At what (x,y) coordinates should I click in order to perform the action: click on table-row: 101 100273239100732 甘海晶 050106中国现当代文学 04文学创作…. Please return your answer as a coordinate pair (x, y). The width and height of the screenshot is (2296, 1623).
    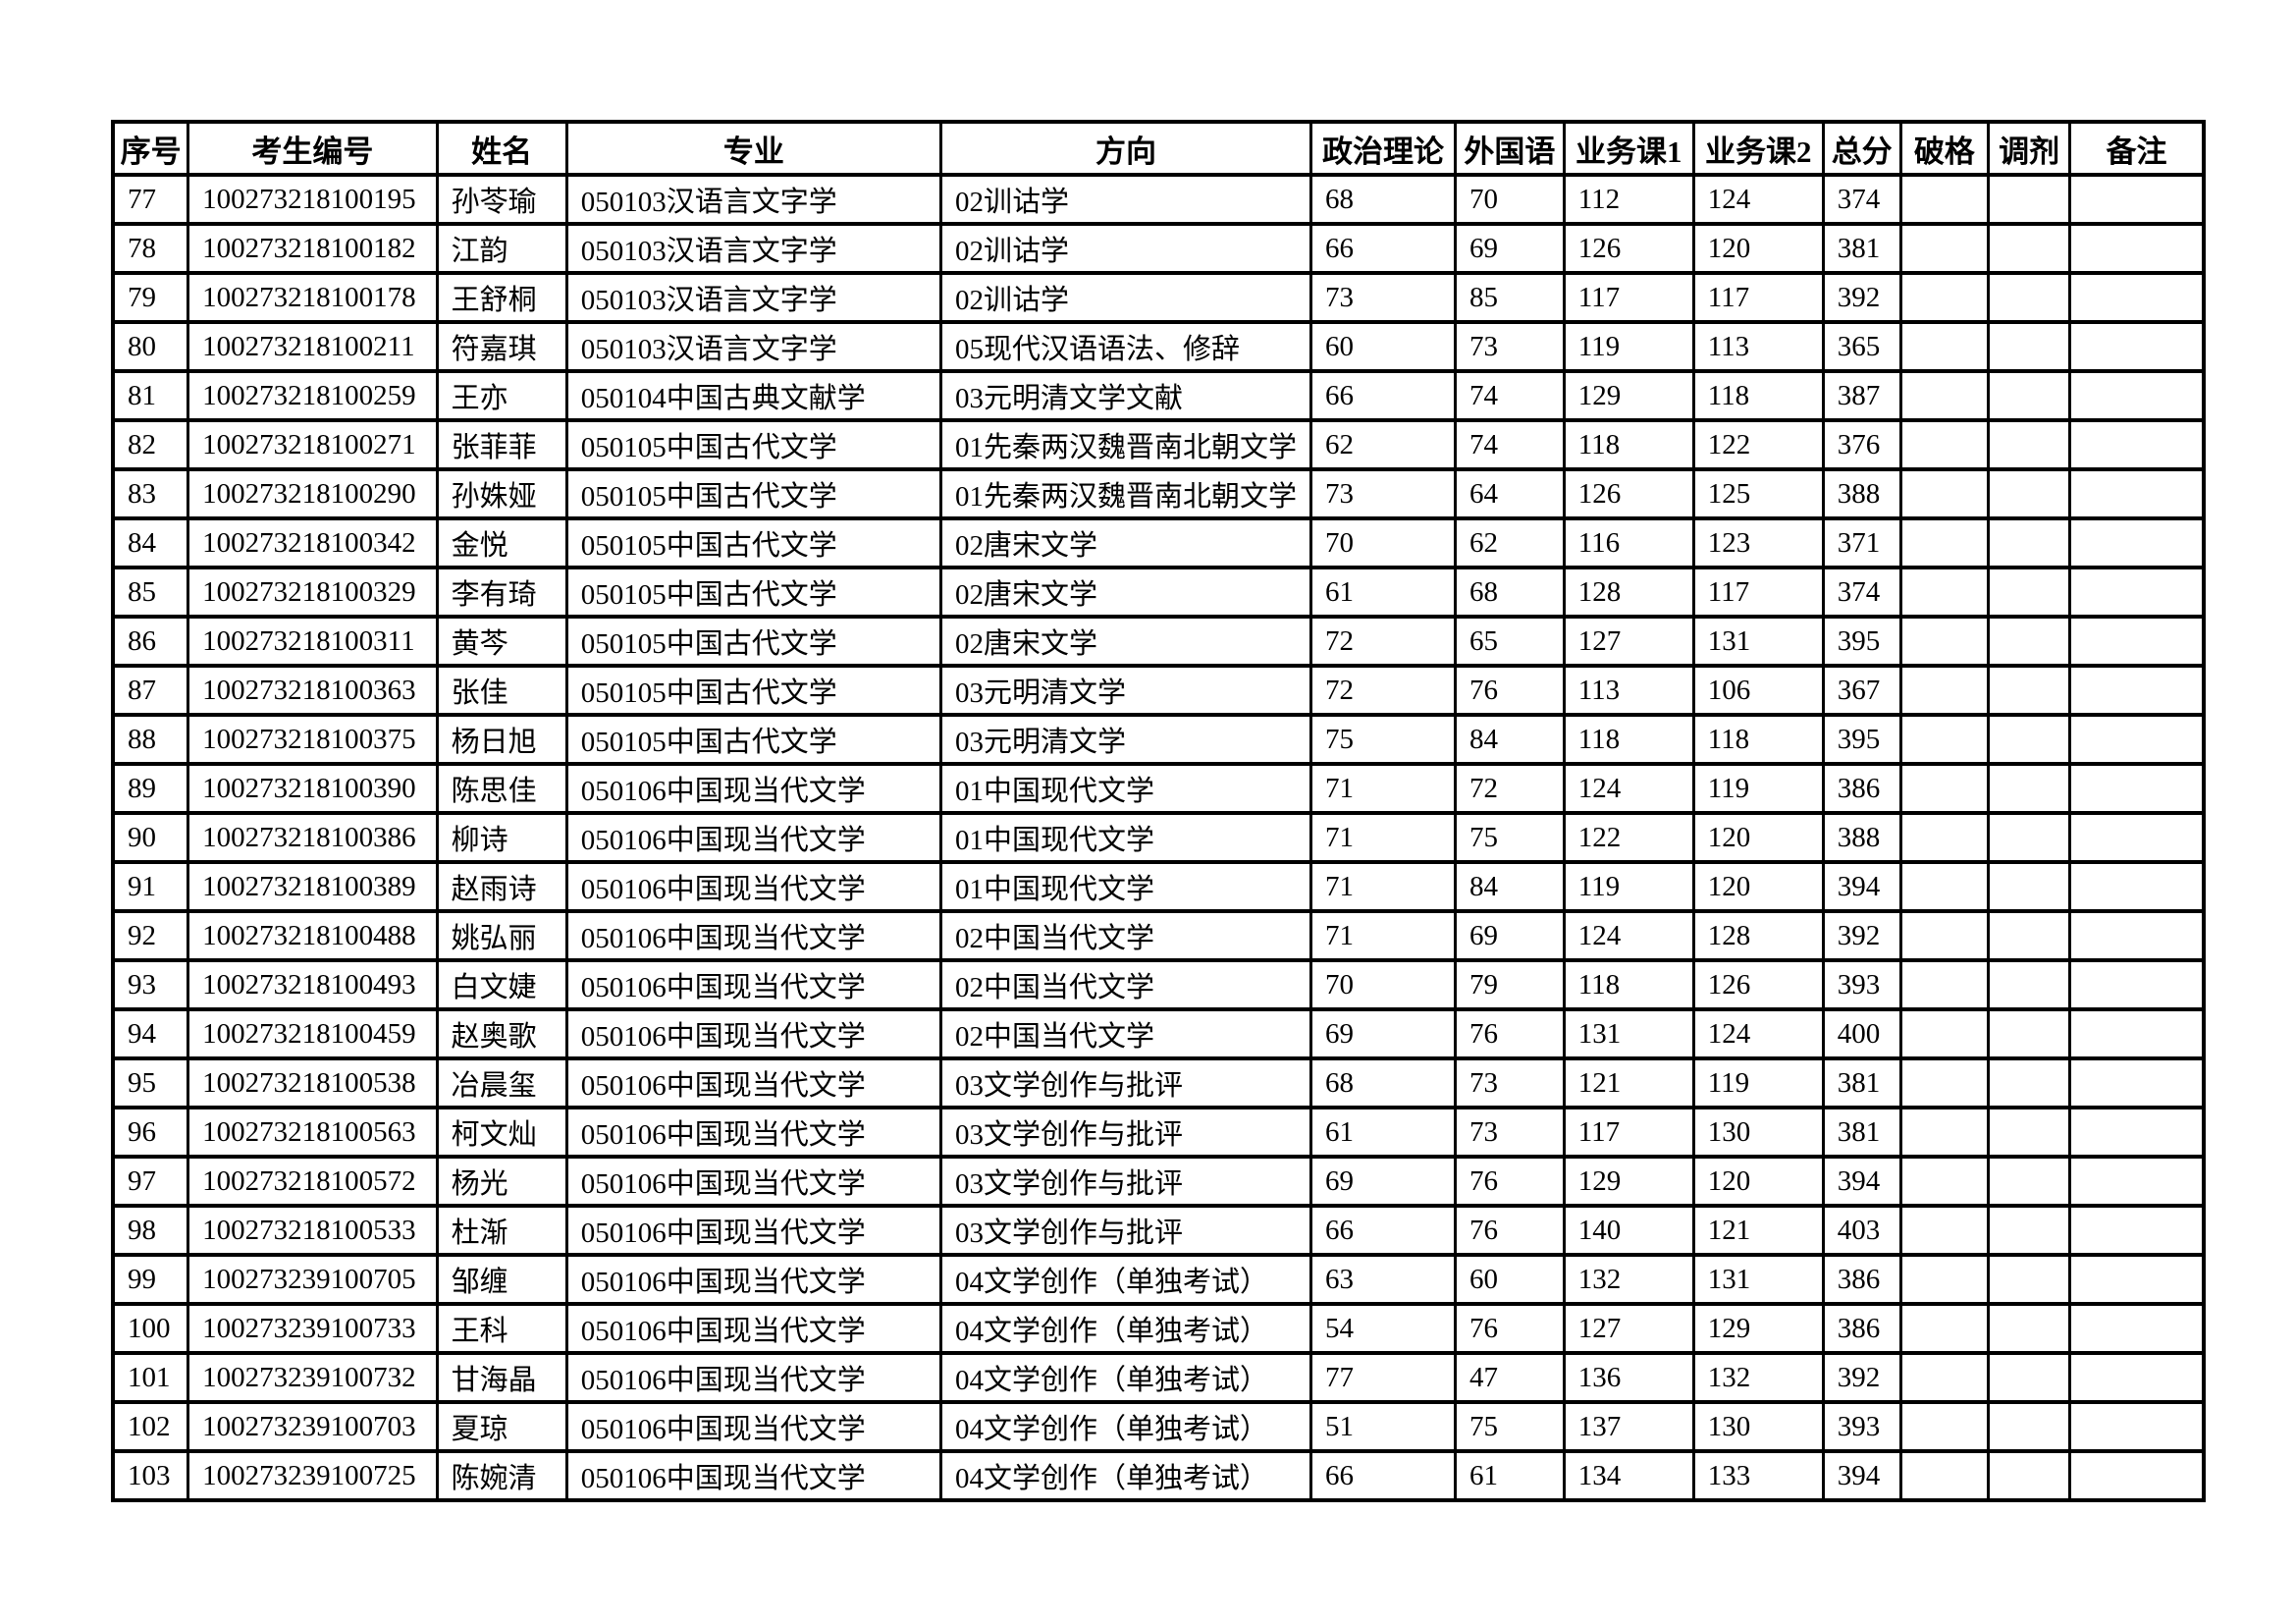
    Looking at the image, I should click on (1158, 1378).